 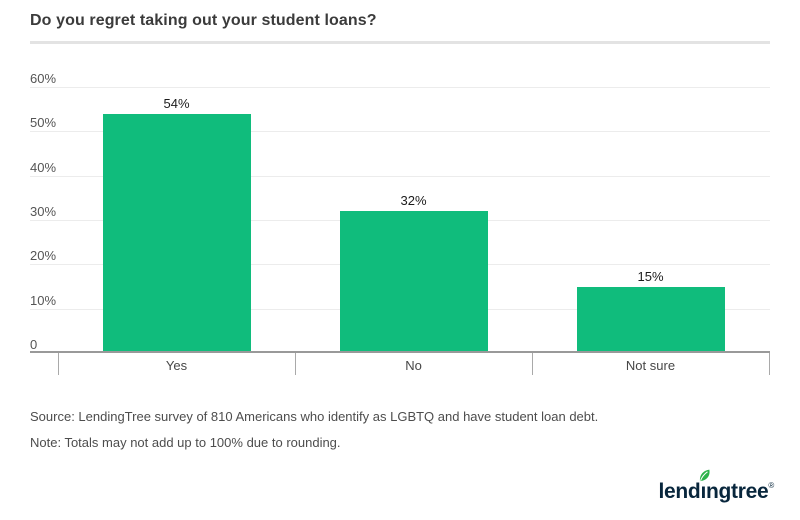 What do you see at coordinates (43, 123) in the screenshot?
I see `y-axis-tick-label: 50%` at bounding box center [43, 123].